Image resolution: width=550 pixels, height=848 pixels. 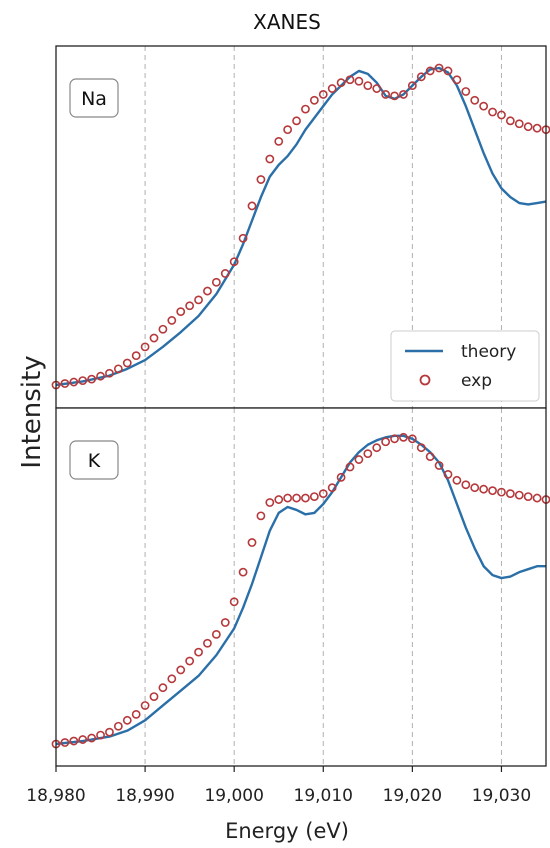 I want to click on x-tick-label: 19,020, so click(x=412, y=796).